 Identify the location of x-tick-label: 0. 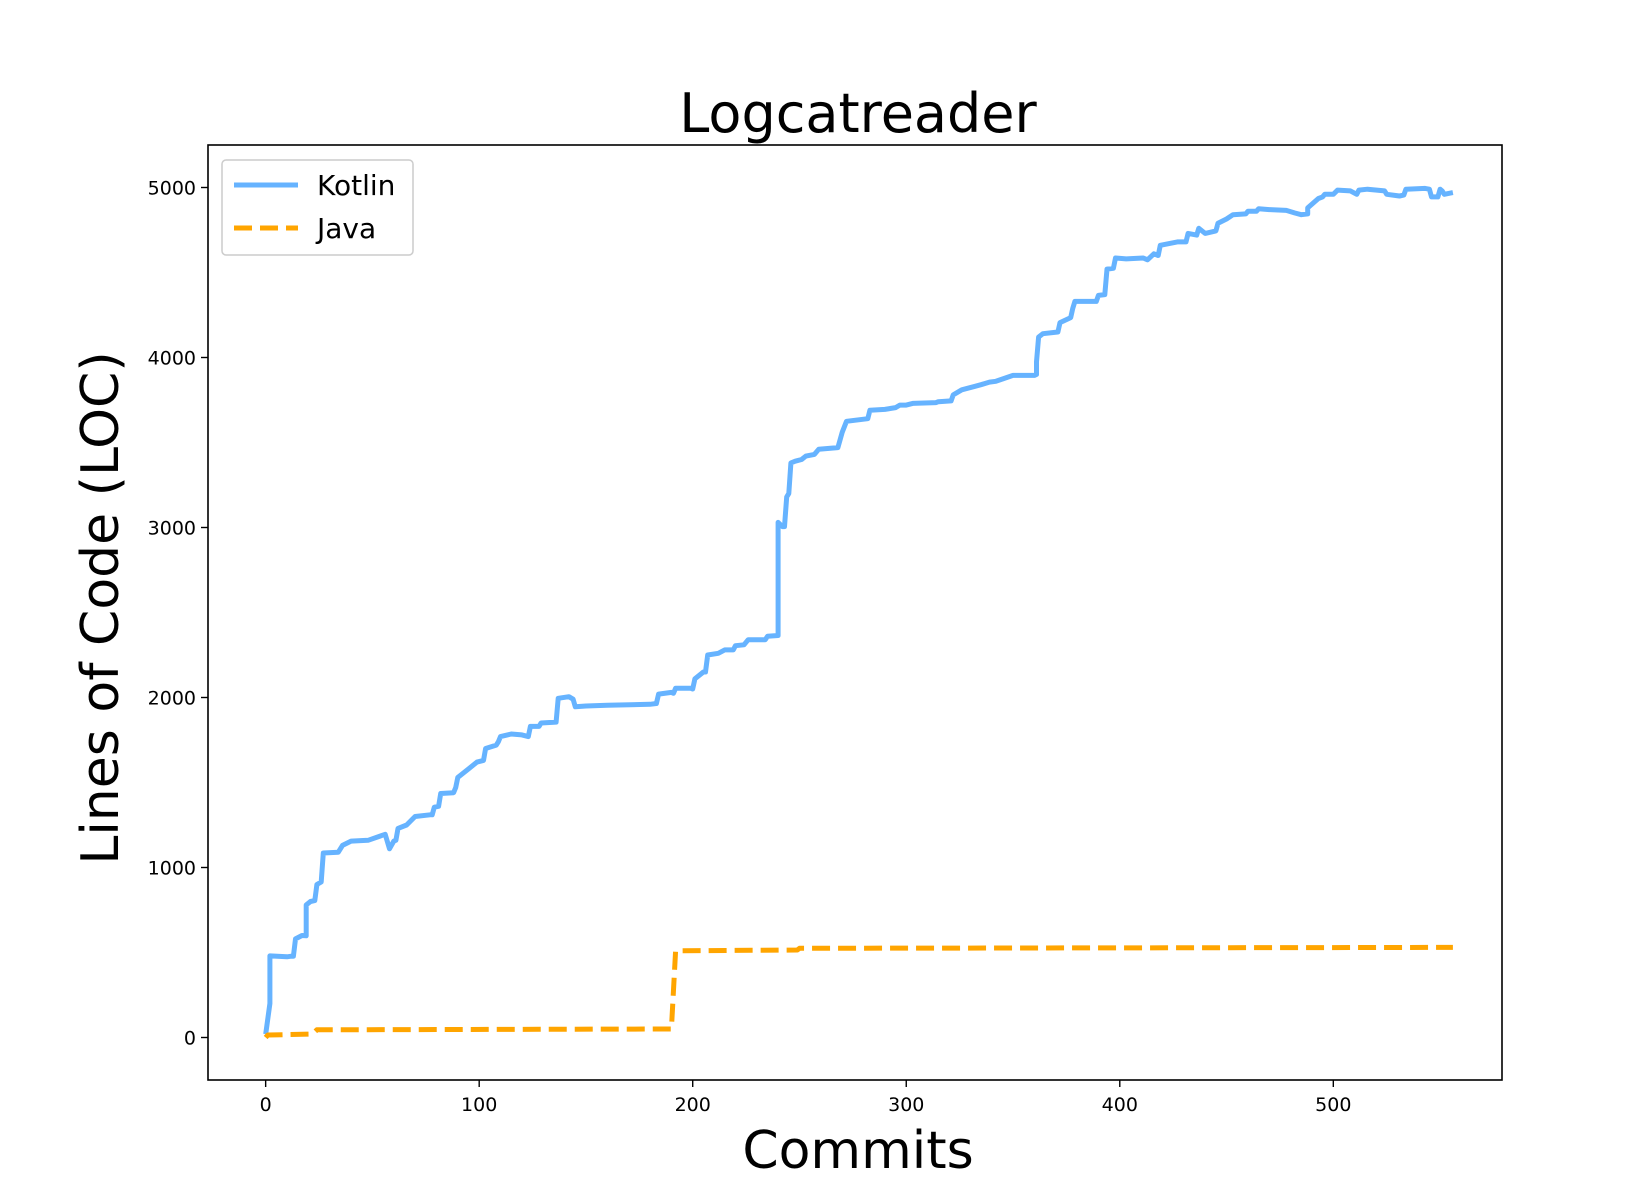
(266, 1105).